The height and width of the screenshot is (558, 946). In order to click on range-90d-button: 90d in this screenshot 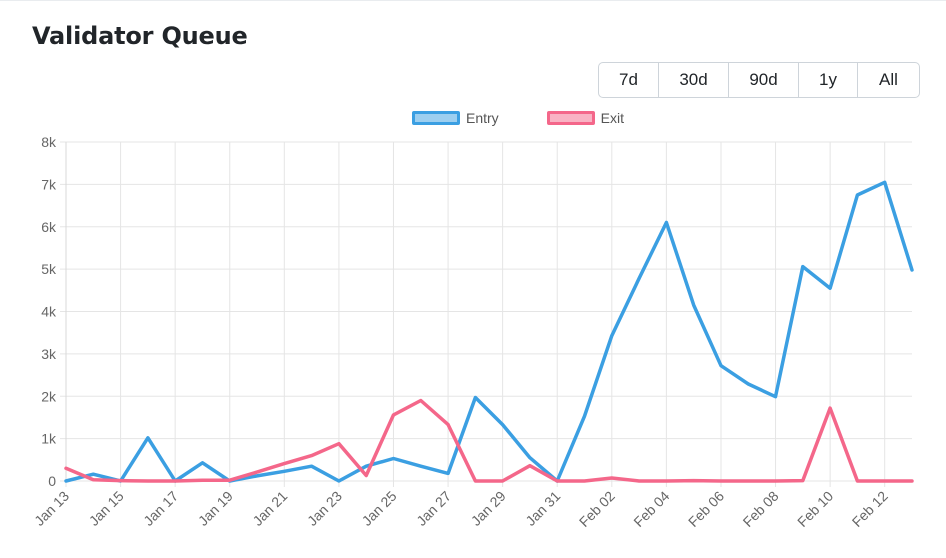, I will do `click(764, 80)`.